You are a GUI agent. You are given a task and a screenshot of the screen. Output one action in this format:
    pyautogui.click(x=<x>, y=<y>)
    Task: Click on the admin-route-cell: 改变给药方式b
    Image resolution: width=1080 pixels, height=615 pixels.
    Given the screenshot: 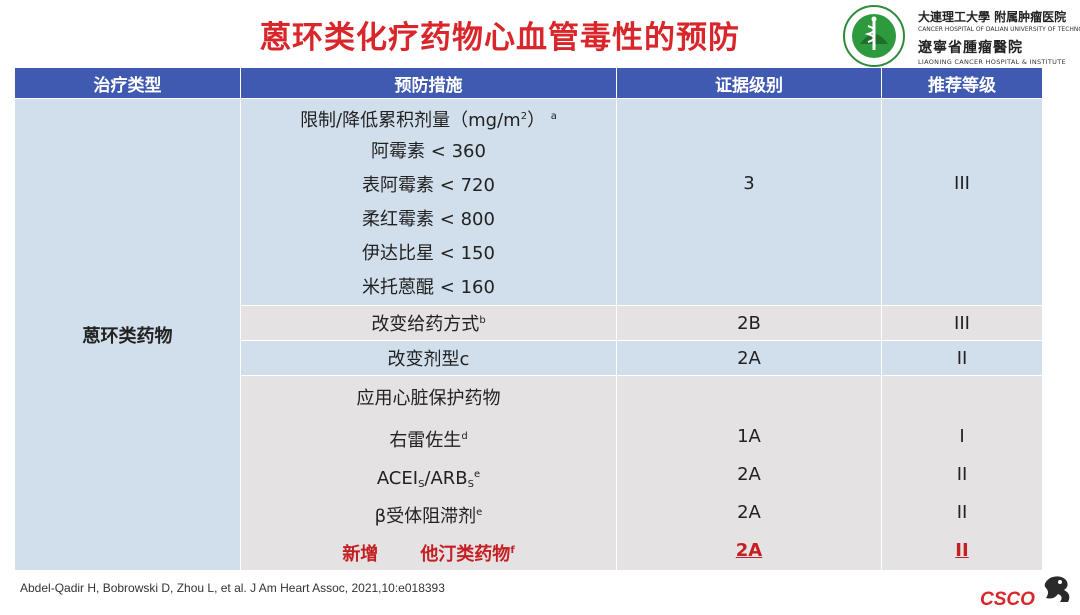 What is the action you would take?
    pyautogui.click(x=428, y=323)
    